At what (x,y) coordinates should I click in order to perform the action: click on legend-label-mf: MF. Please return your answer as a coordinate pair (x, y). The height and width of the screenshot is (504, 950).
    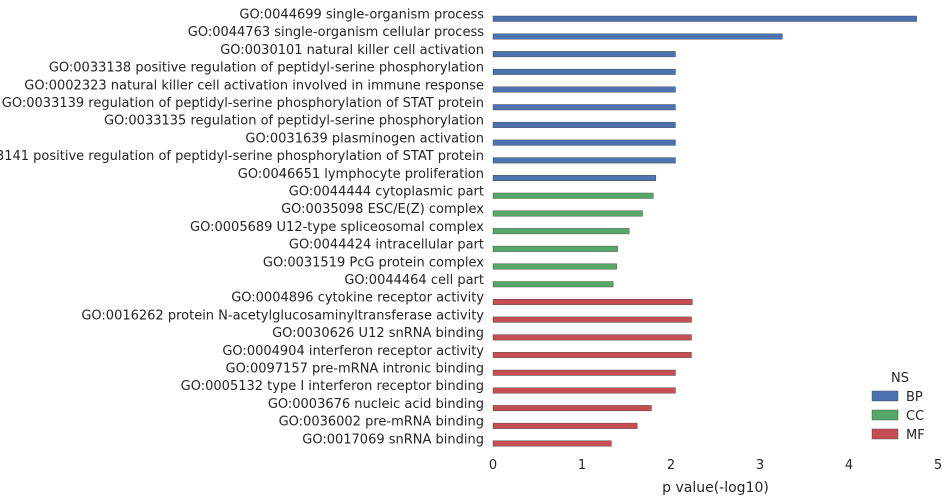
    Looking at the image, I should click on (915, 435).